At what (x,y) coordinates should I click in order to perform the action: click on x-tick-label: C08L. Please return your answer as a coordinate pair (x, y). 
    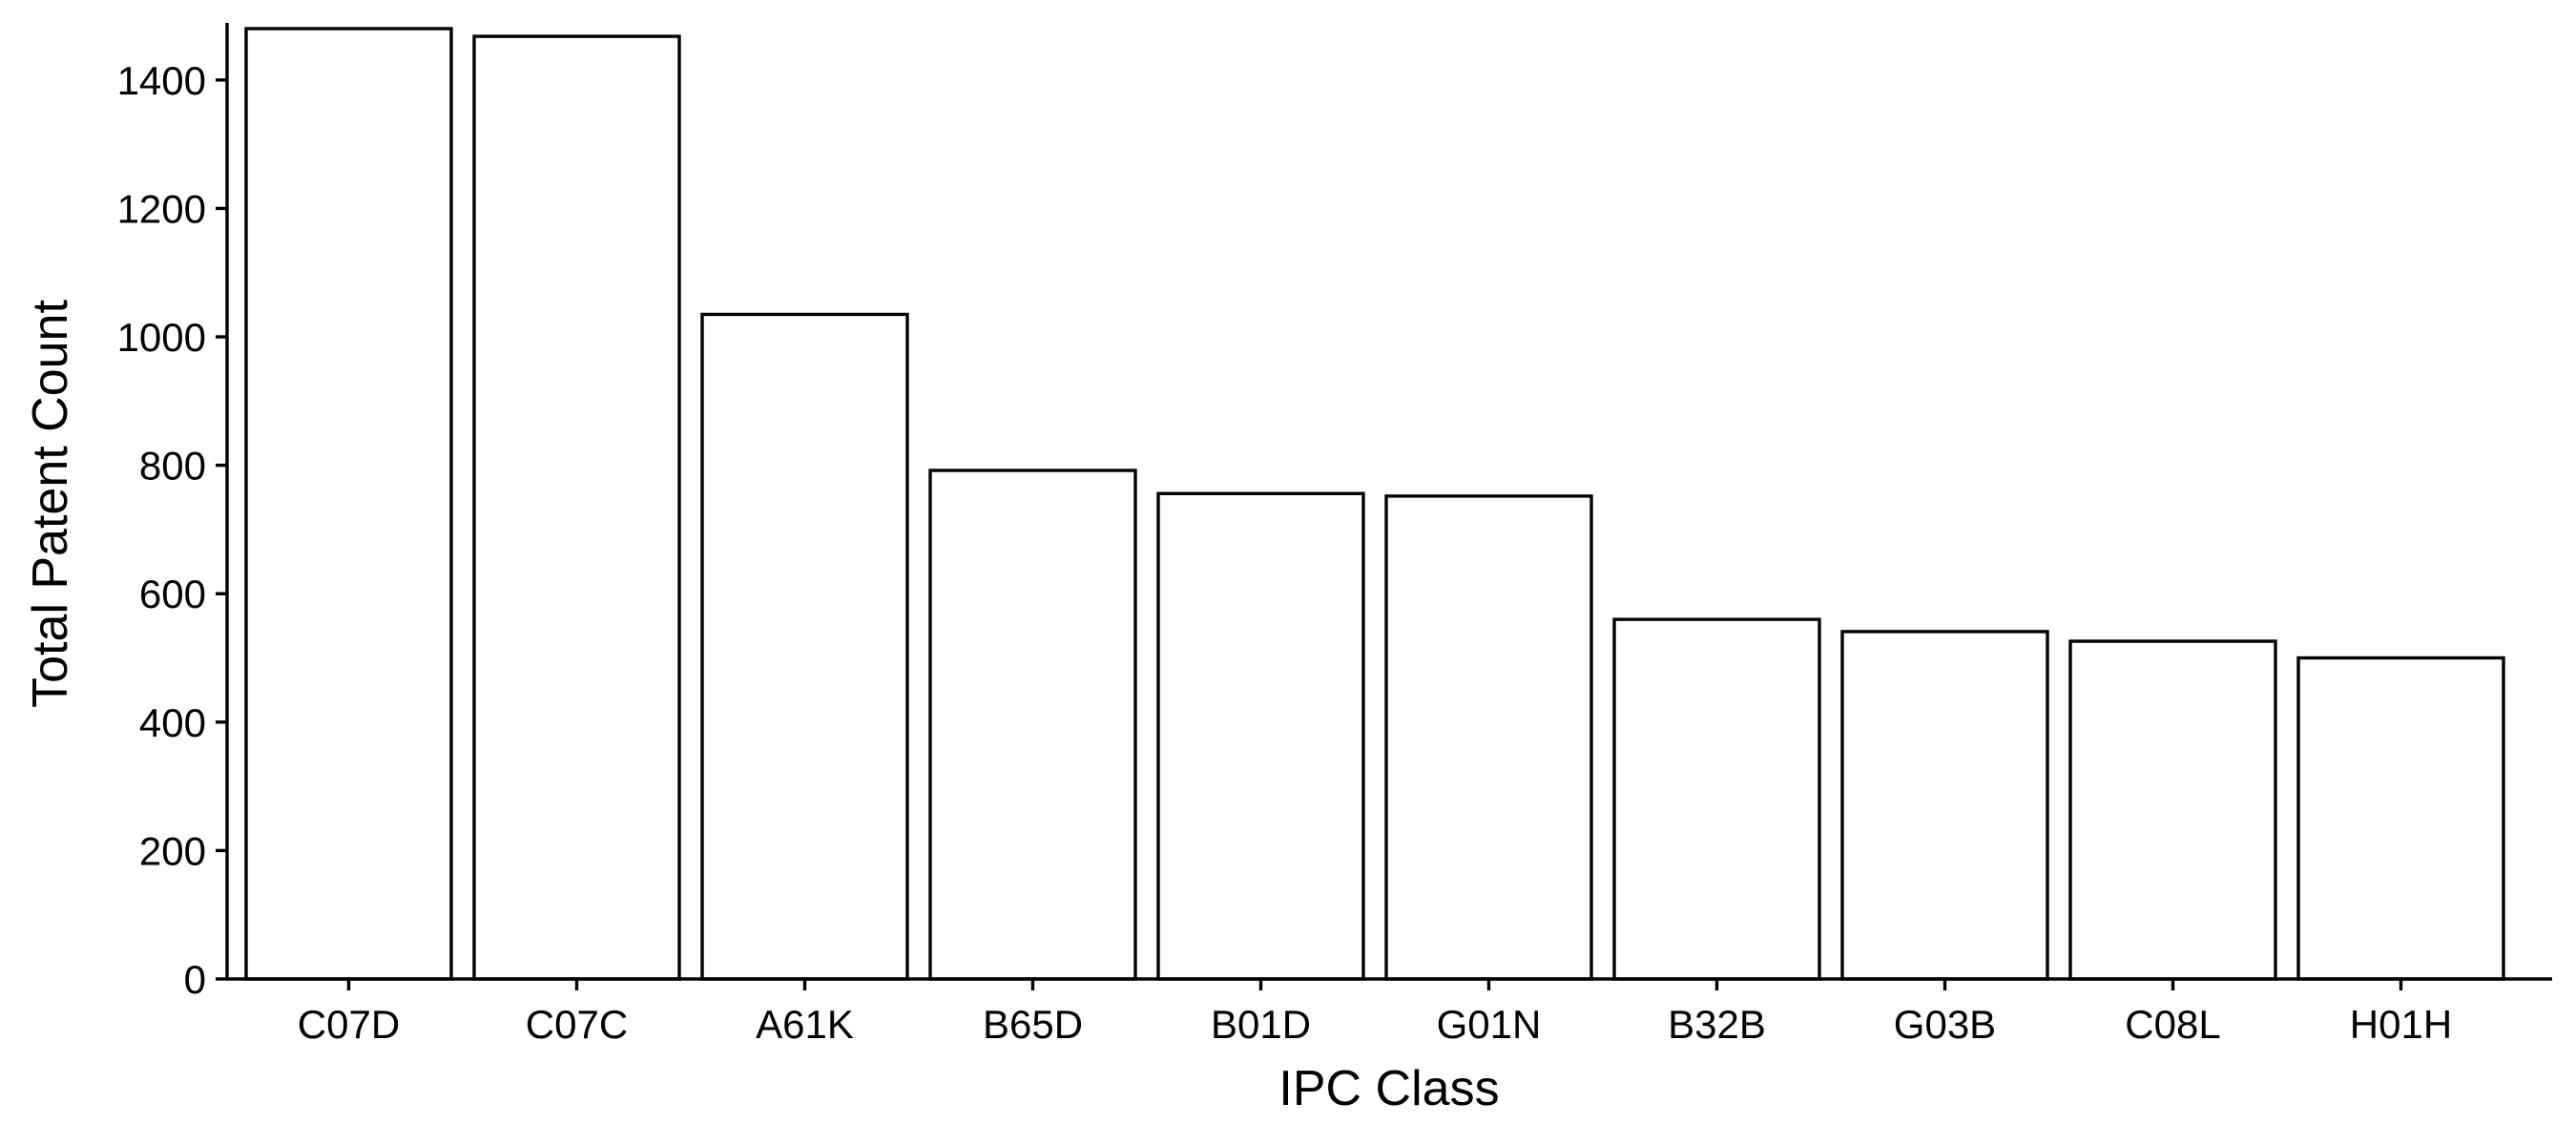
    Looking at the image, I should click on (2172, 1025).